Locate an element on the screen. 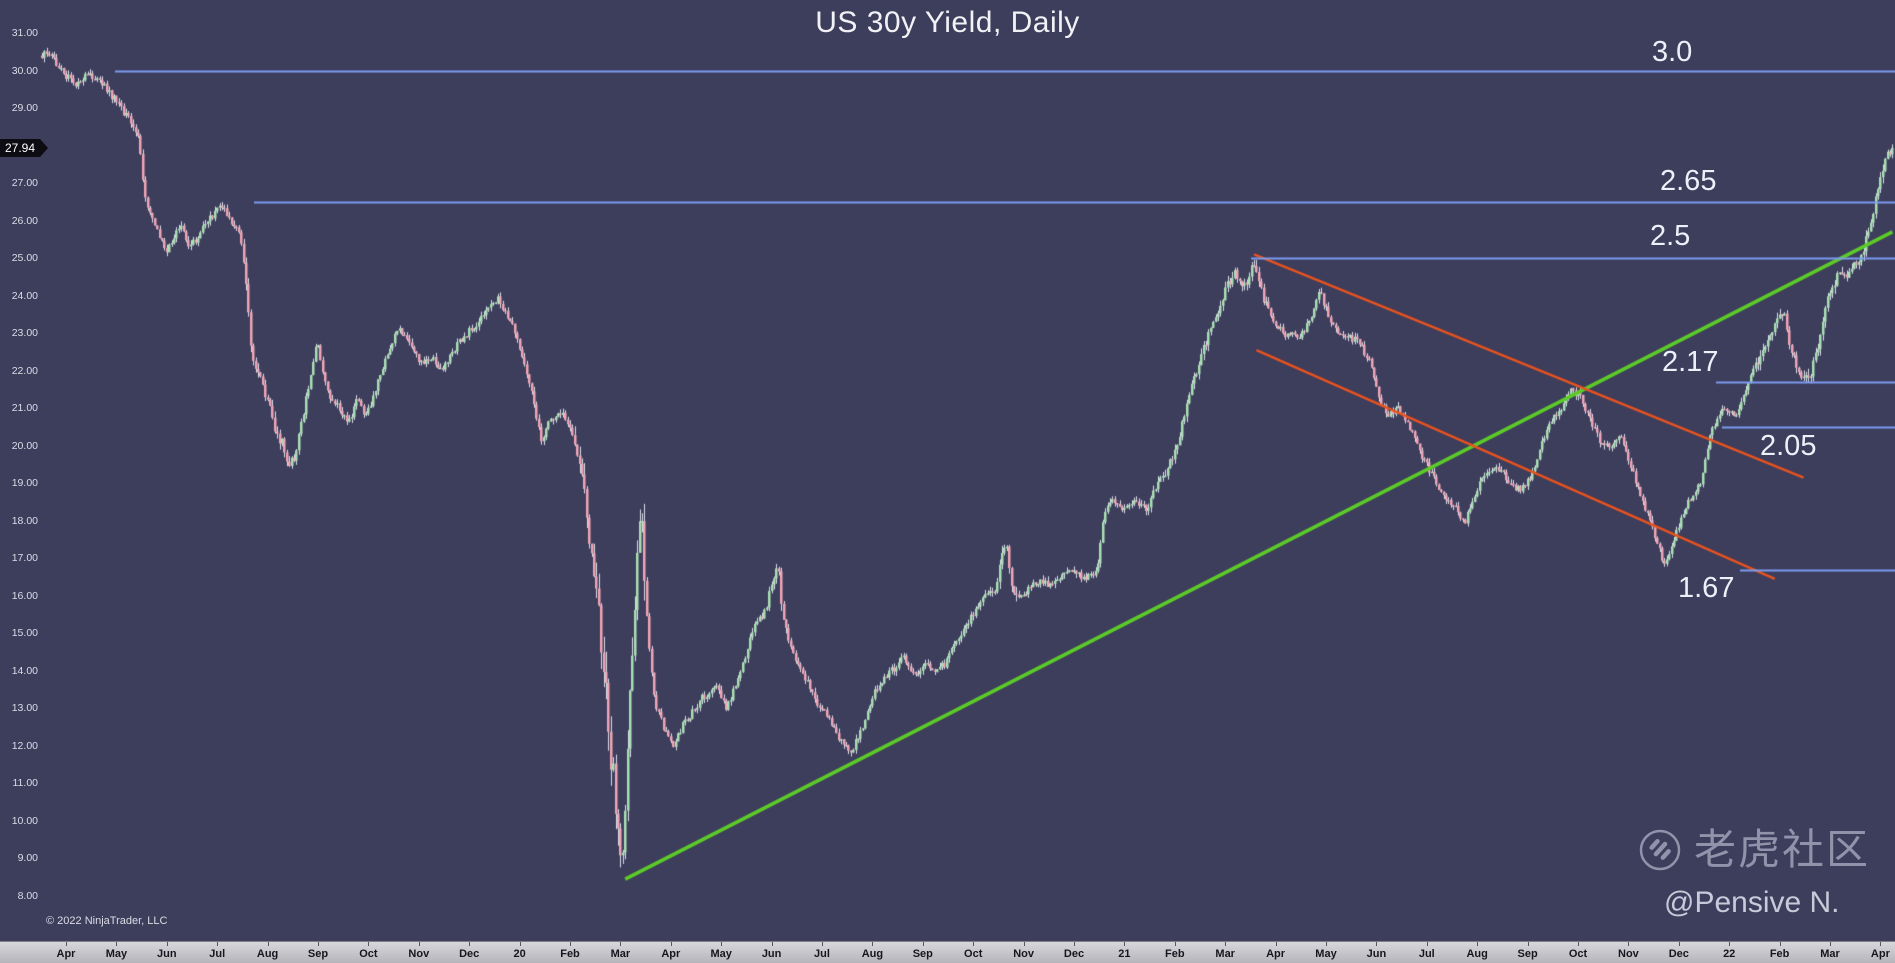 This screenshot has width=1895, height=963. y-axis-tick-label: 13.00 is located at coordinates (24, 708).